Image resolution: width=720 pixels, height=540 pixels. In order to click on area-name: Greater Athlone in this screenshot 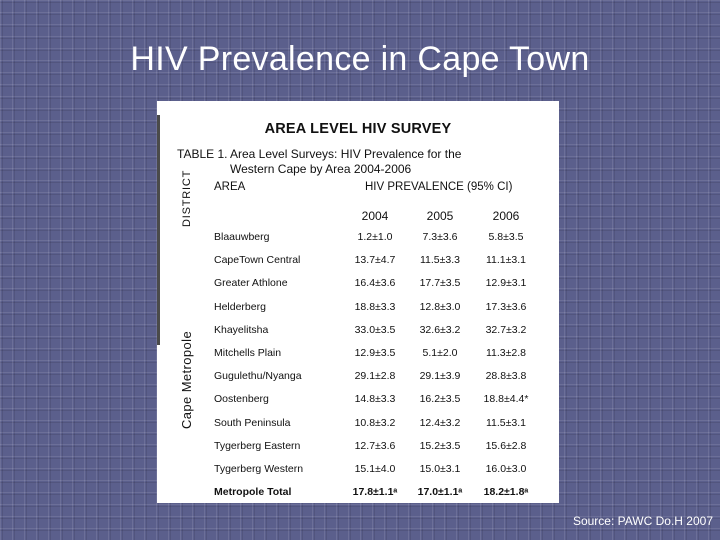, I will do `click(251, 283)`.